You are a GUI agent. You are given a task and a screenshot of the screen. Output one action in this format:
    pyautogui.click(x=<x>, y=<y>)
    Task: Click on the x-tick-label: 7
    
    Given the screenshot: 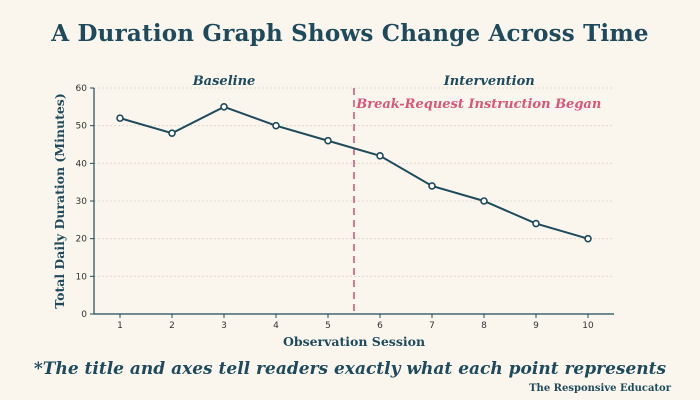 What is the action you would take?
    pyautogui.click(x=432, y=326)
    